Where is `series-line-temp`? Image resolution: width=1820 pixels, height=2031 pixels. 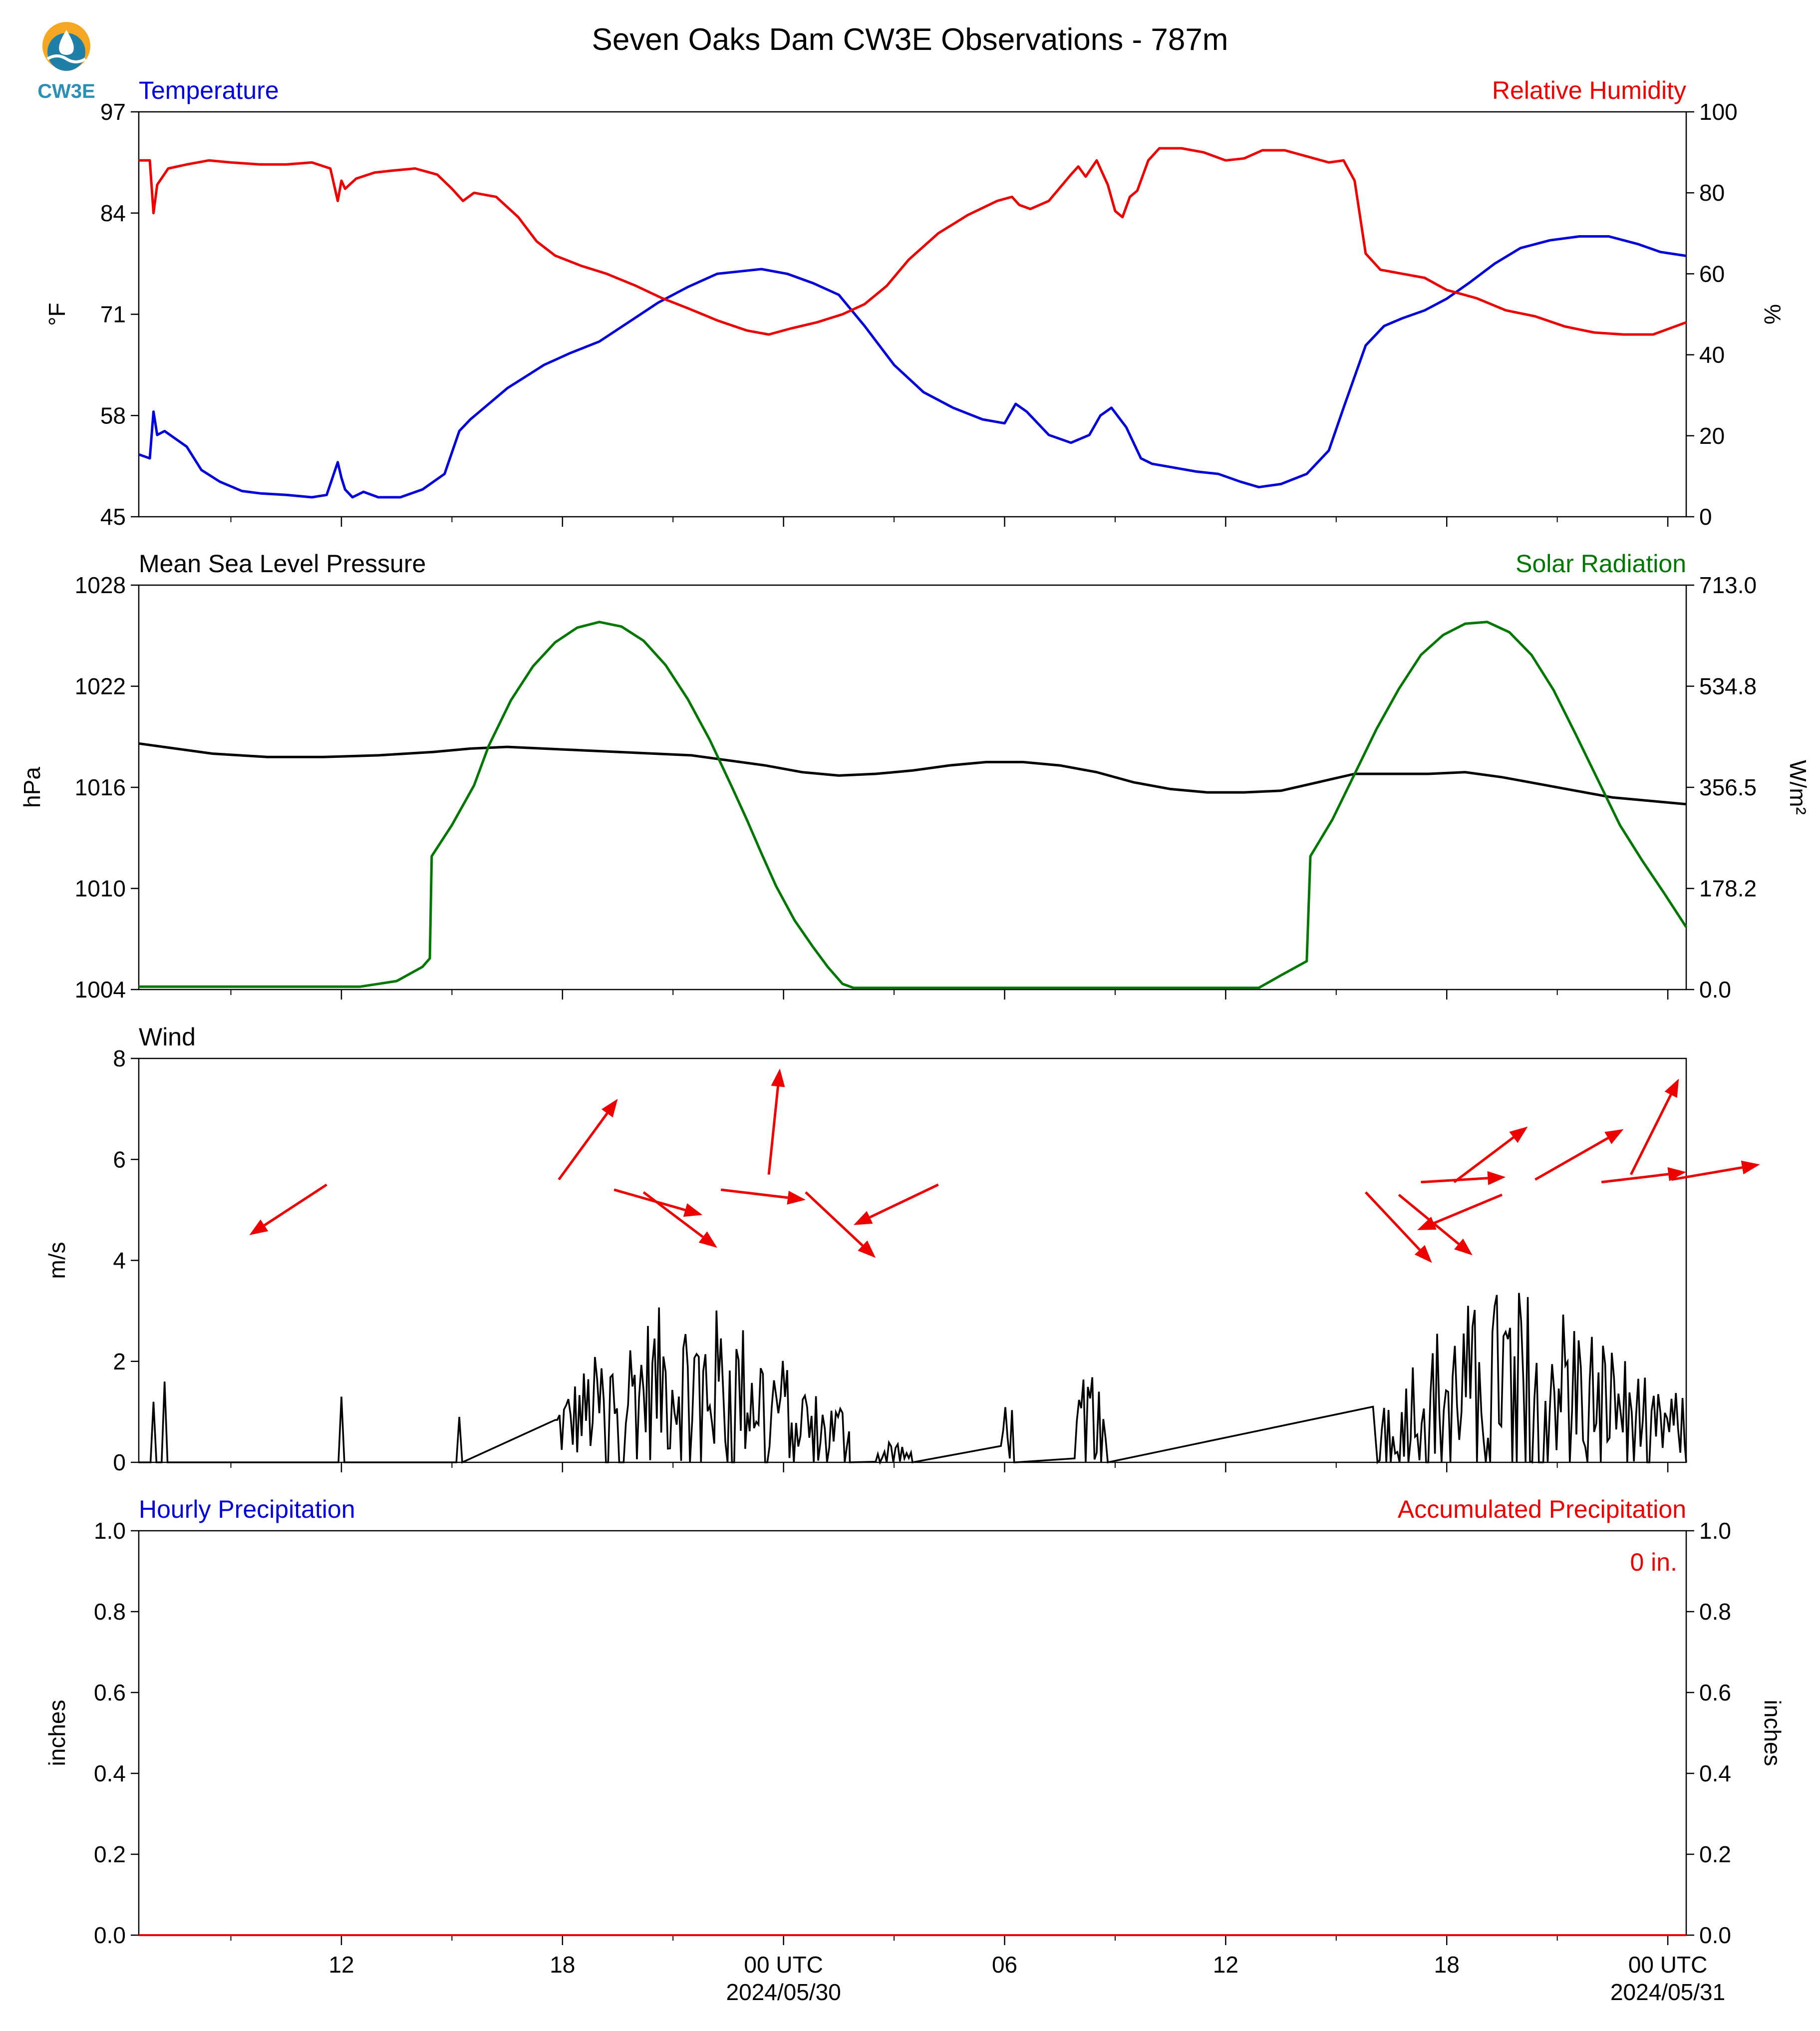 series-line-temp is located at coordinates (912, 367).